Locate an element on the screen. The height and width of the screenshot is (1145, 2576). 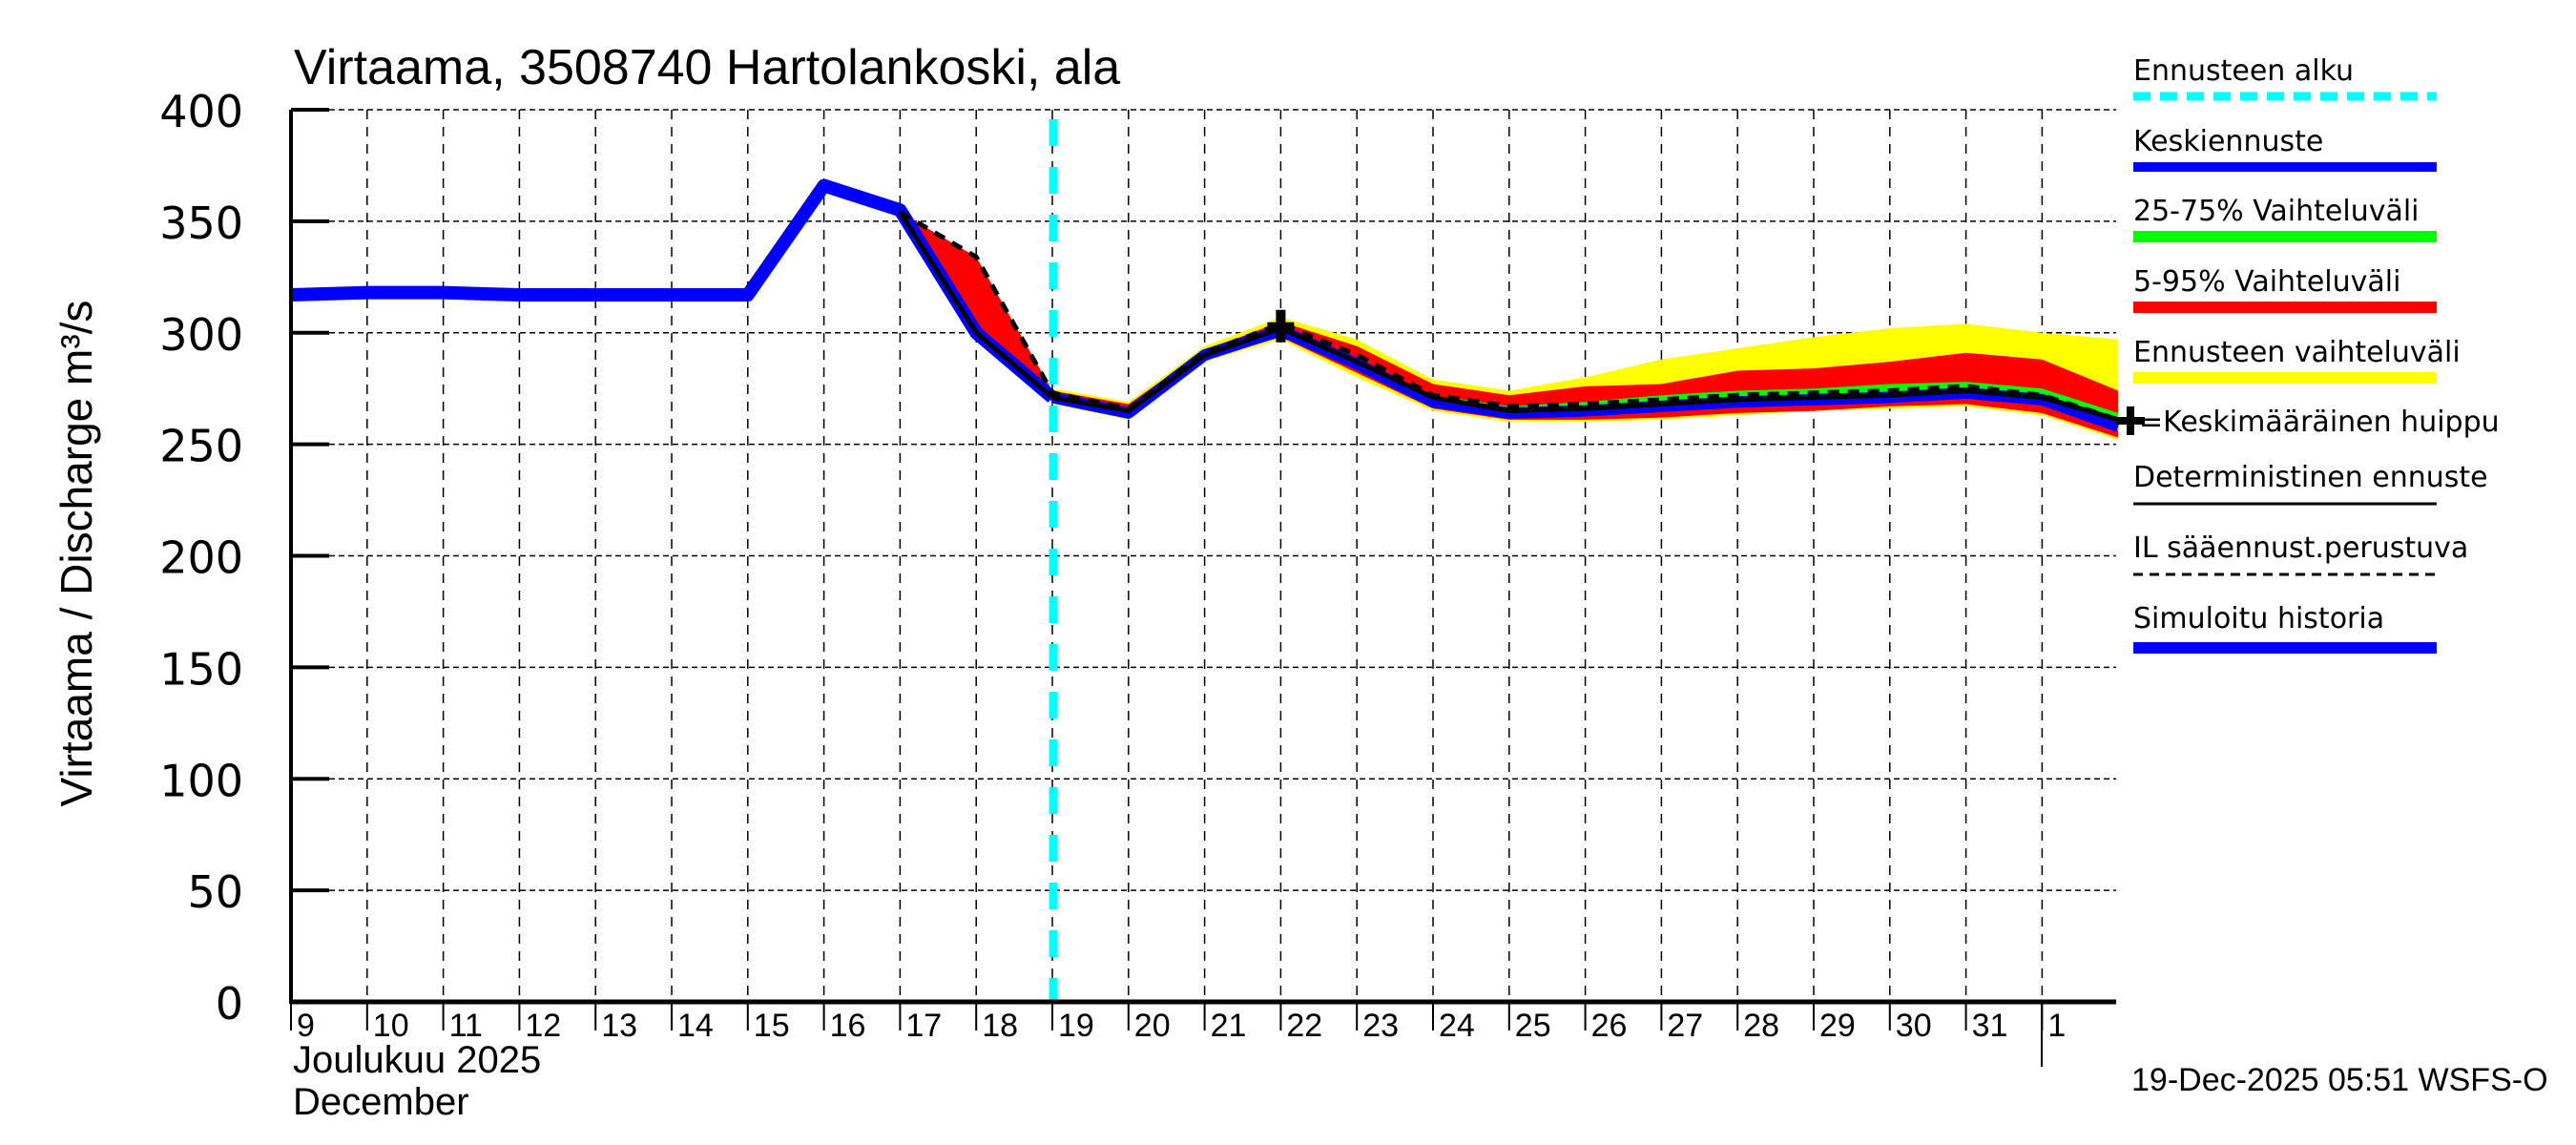
x-tick-label: 30 is located at coordinates (1914, 1026).